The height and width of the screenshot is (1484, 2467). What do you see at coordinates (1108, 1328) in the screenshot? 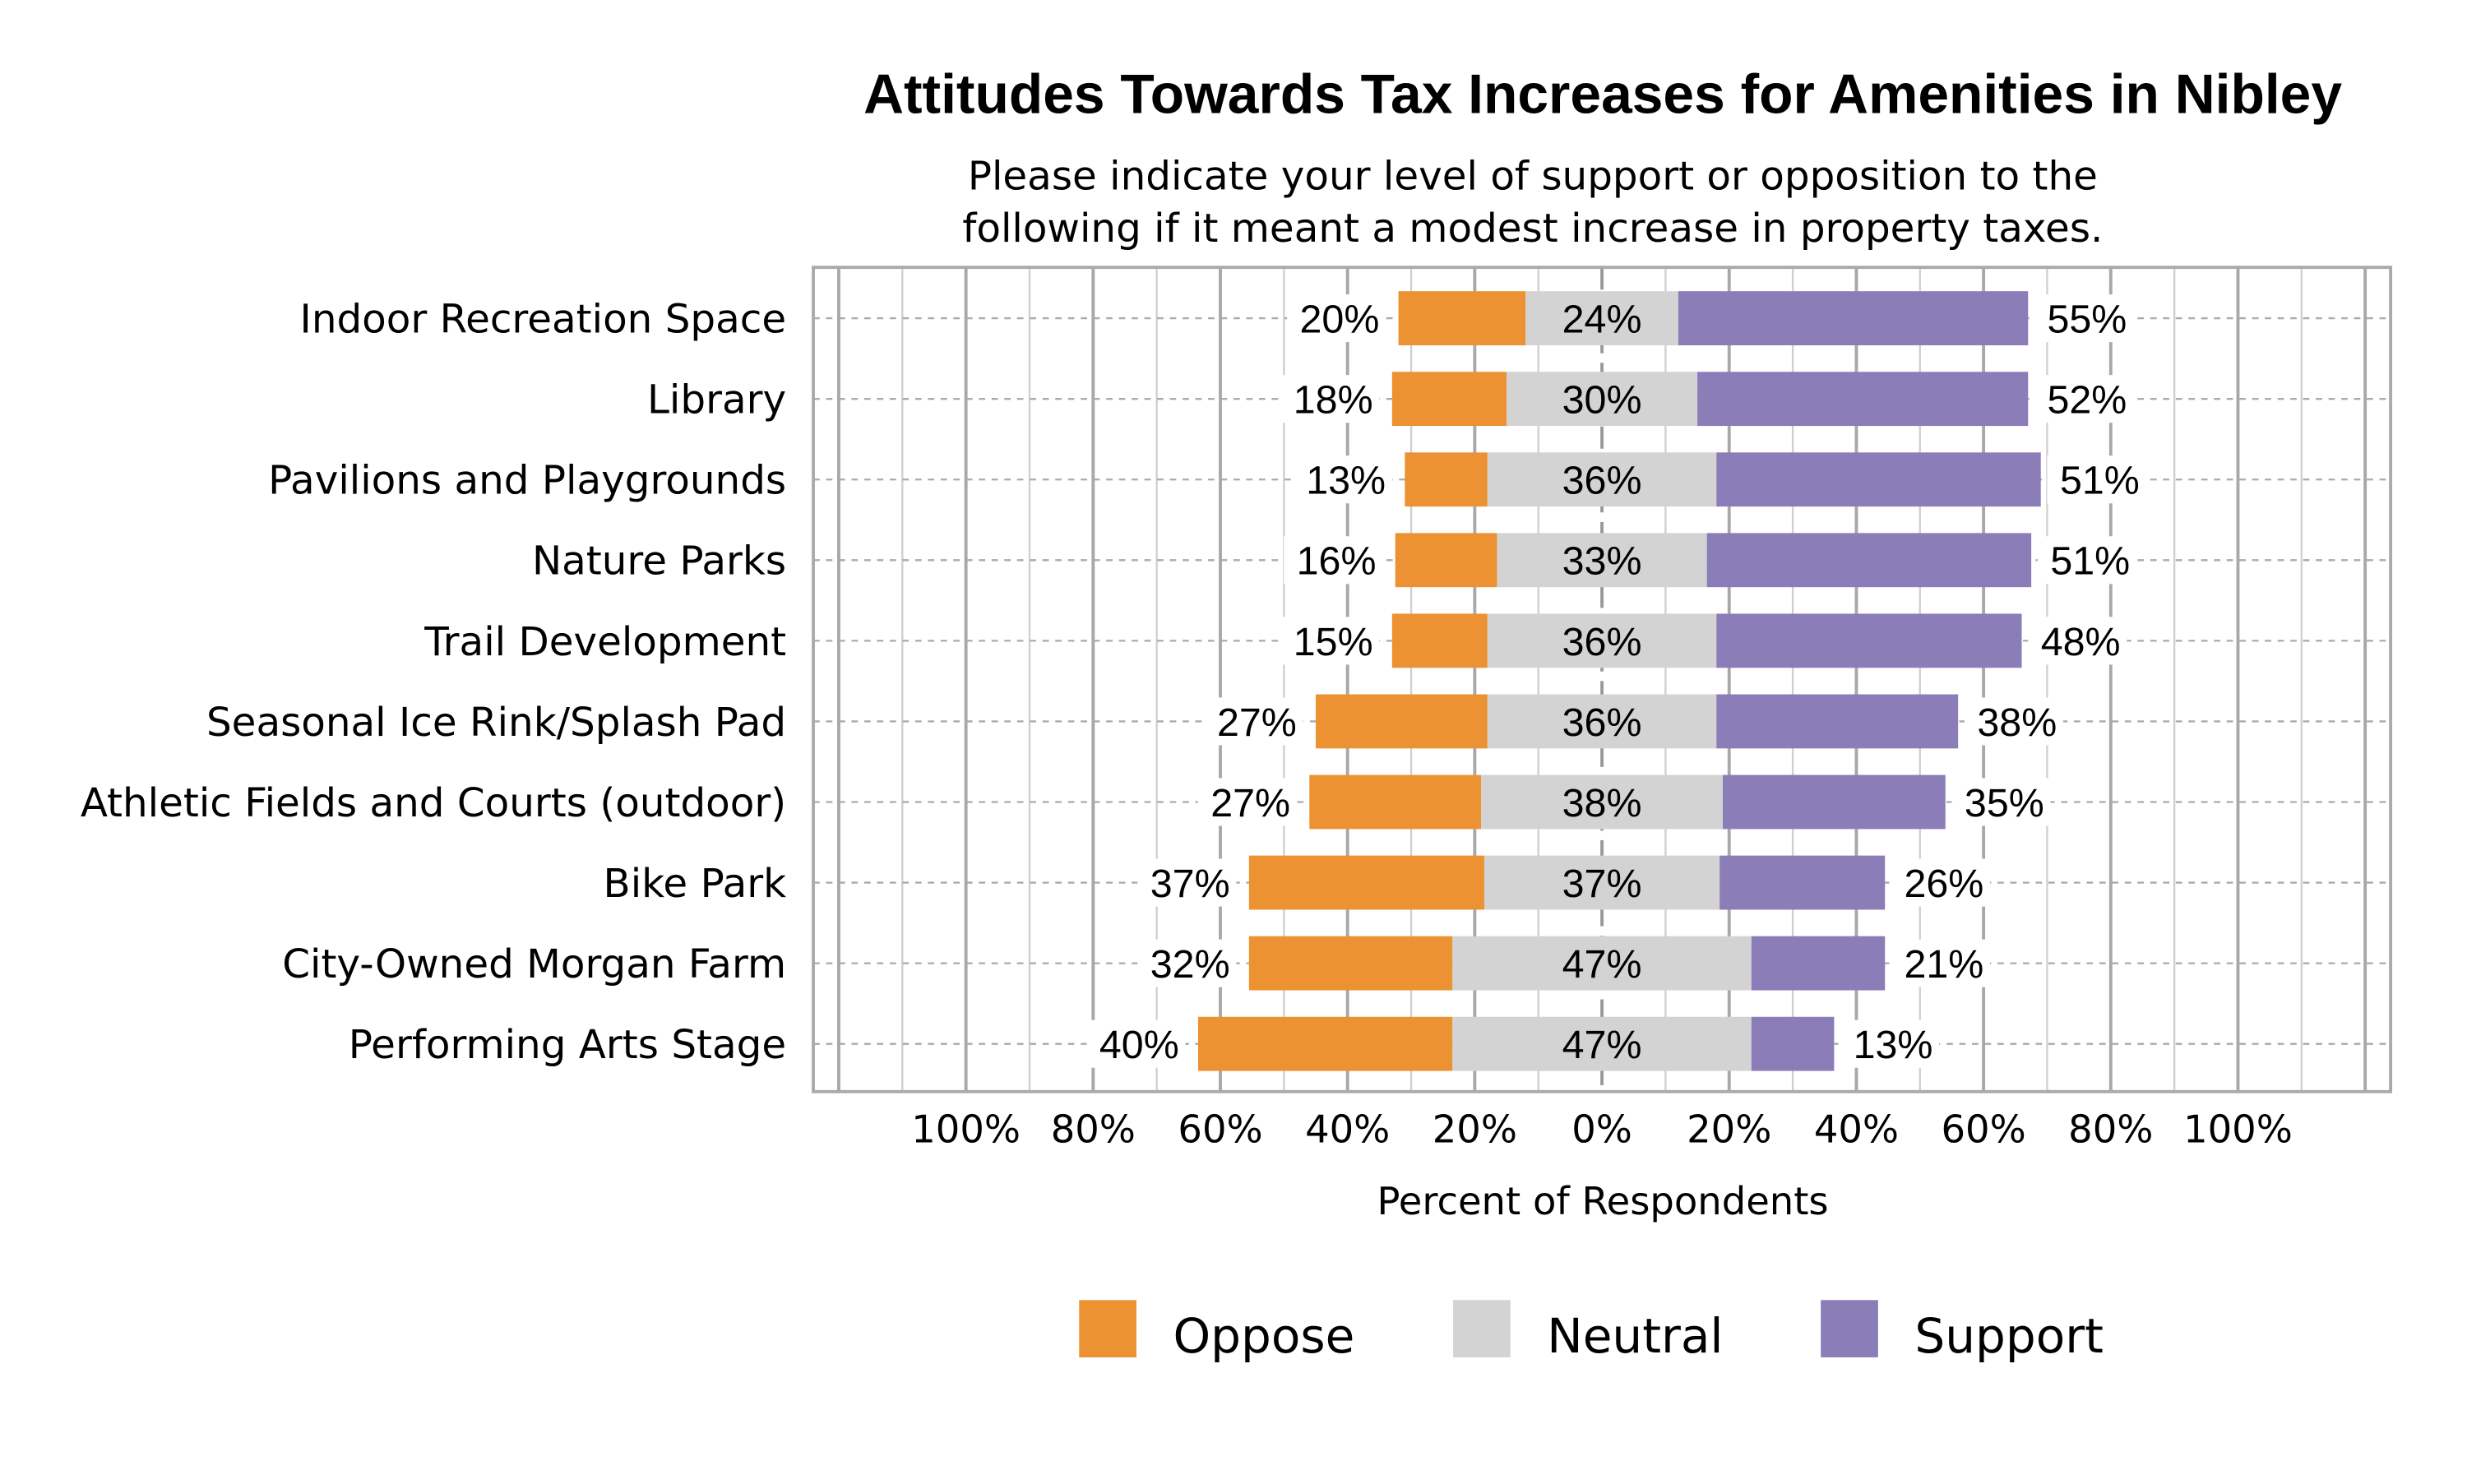
I see `legend-swatch-oppose` at bounding box center [1108, 1328].